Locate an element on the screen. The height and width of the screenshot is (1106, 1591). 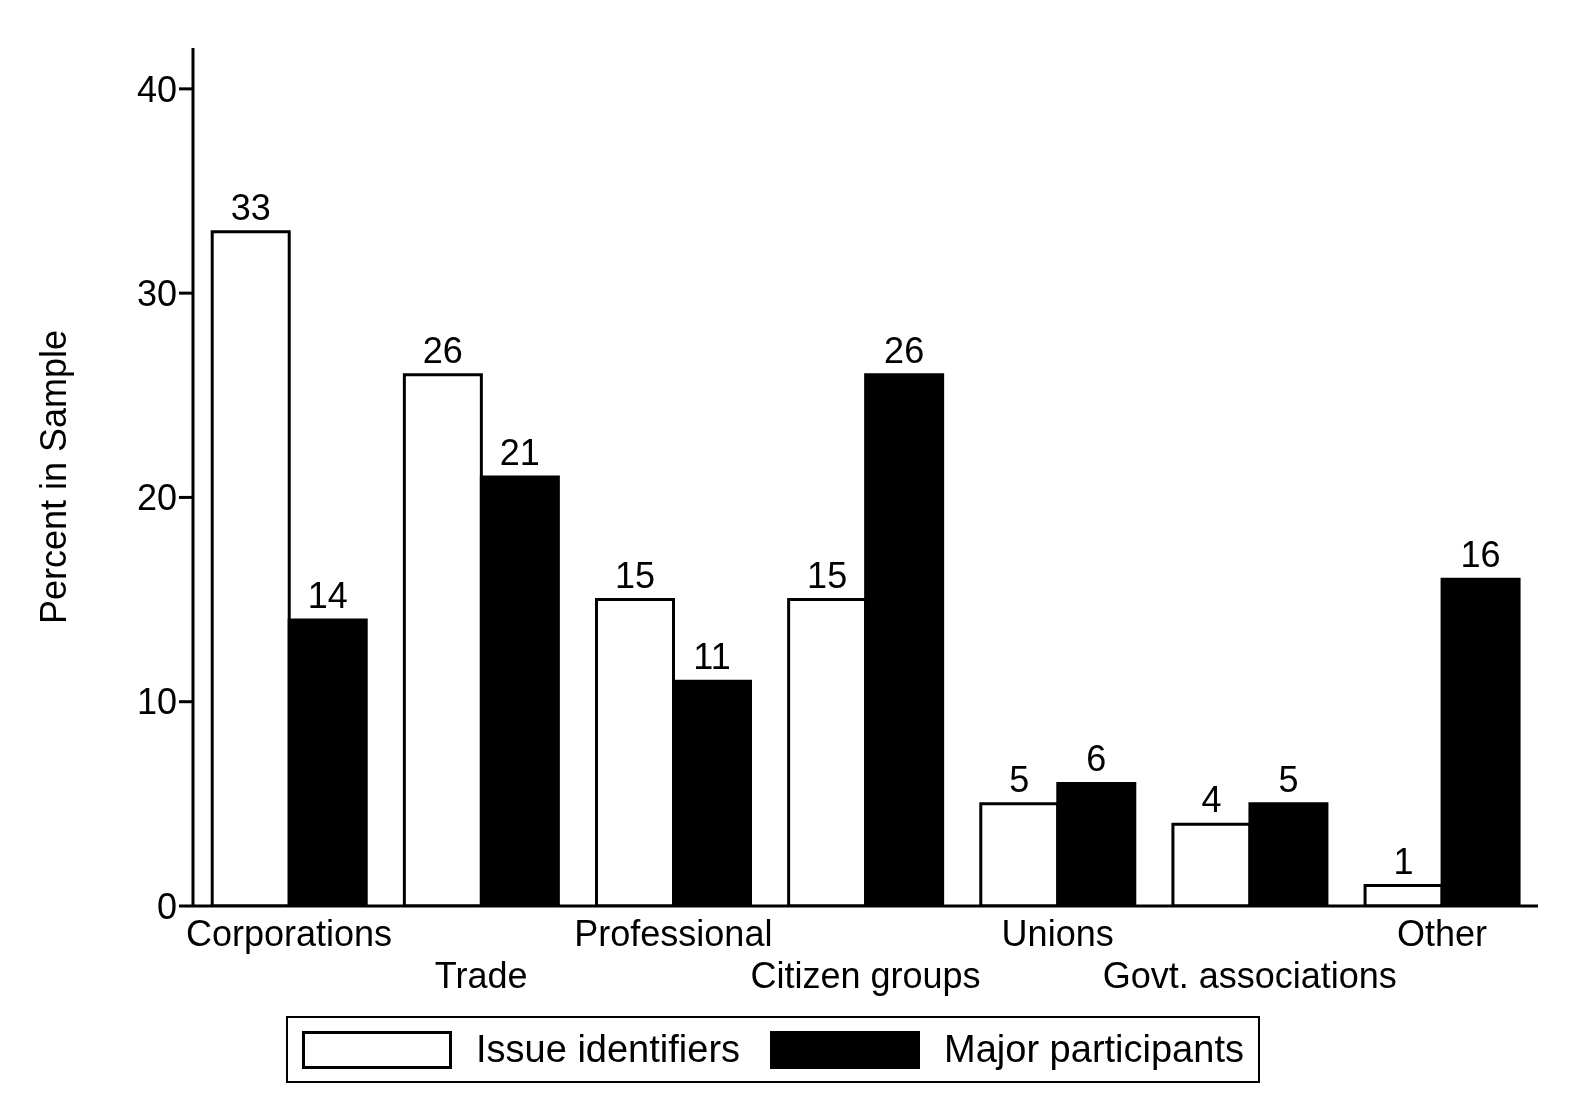
x-tick-label: Other is located at coordinates (1441, 933).